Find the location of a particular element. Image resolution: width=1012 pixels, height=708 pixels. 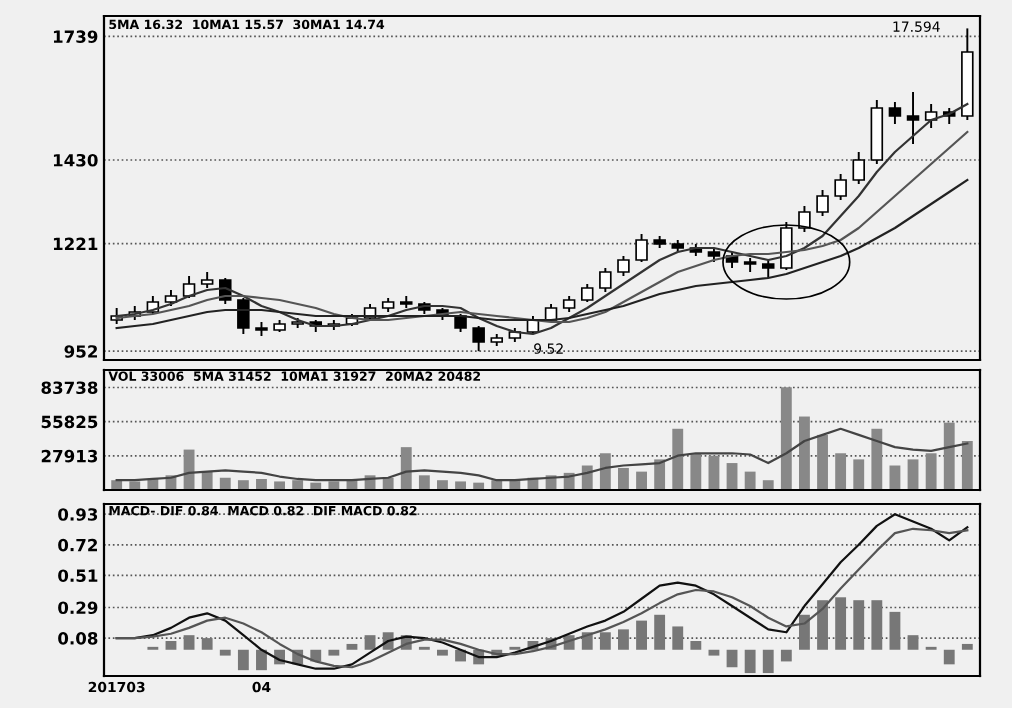

y-tick-label: 952 is located at coordinates (80, 351).